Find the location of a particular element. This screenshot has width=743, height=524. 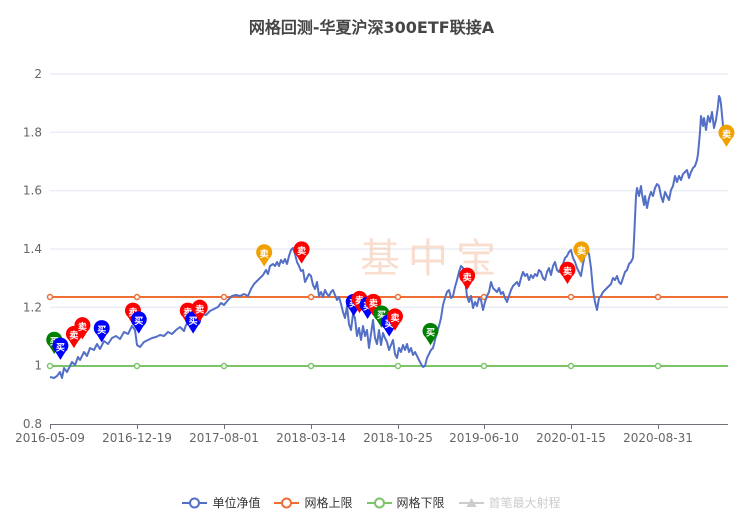

legend-label: 网格上限 is located at coordinates (328, 503).